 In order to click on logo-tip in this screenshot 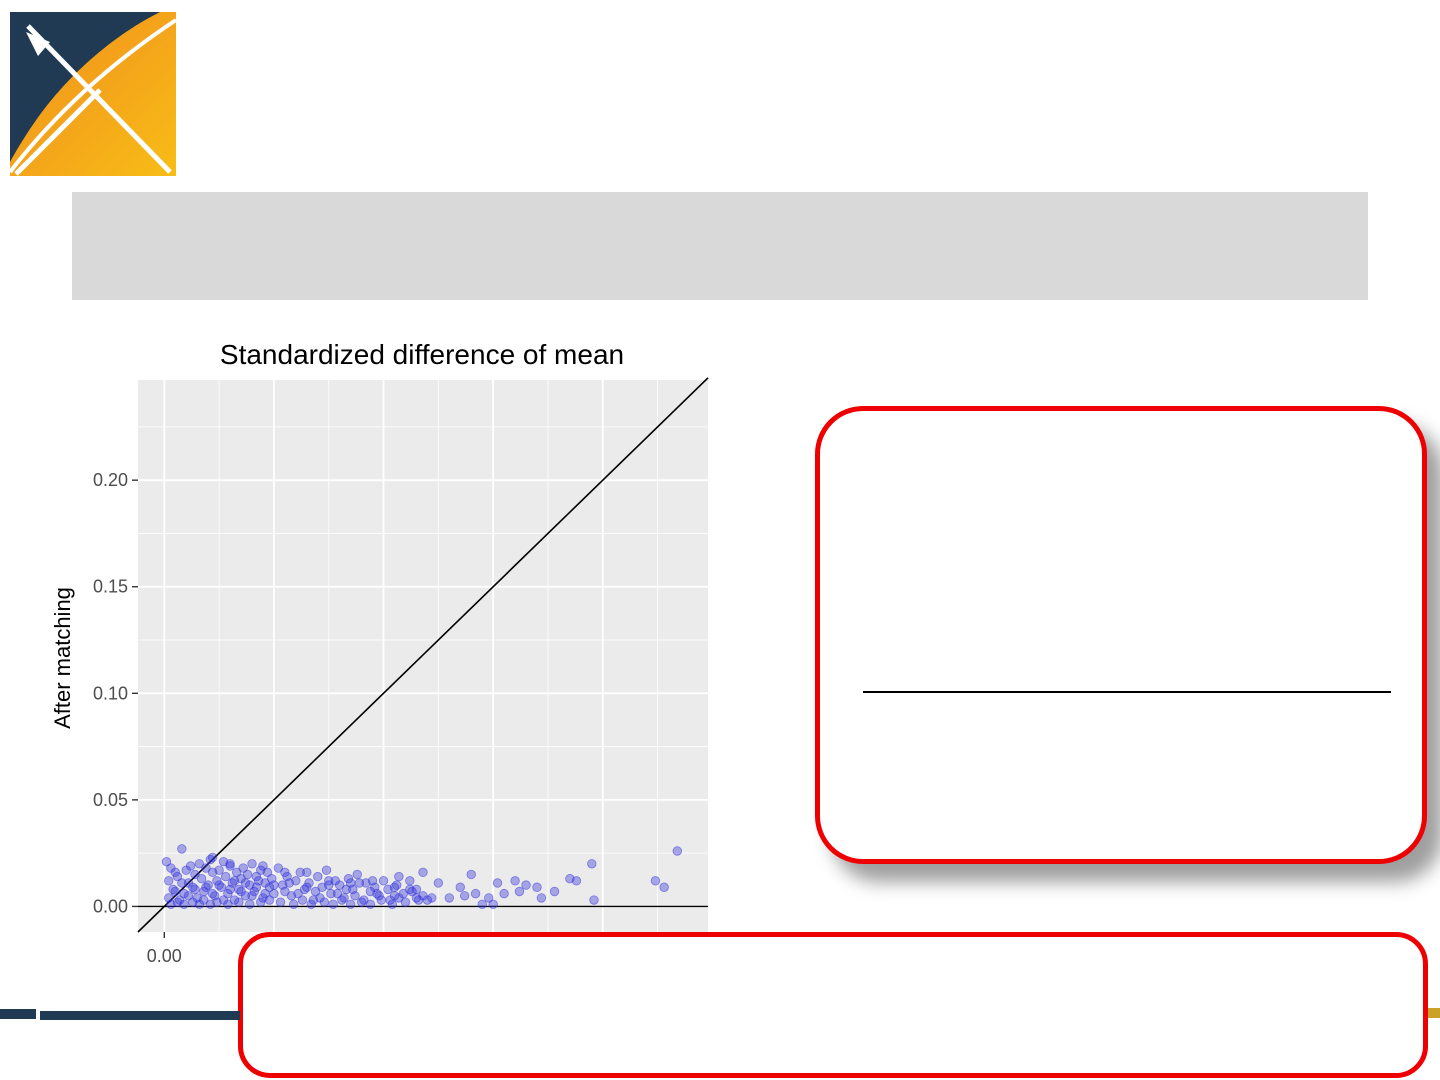, I will do `click(38, 44)`.